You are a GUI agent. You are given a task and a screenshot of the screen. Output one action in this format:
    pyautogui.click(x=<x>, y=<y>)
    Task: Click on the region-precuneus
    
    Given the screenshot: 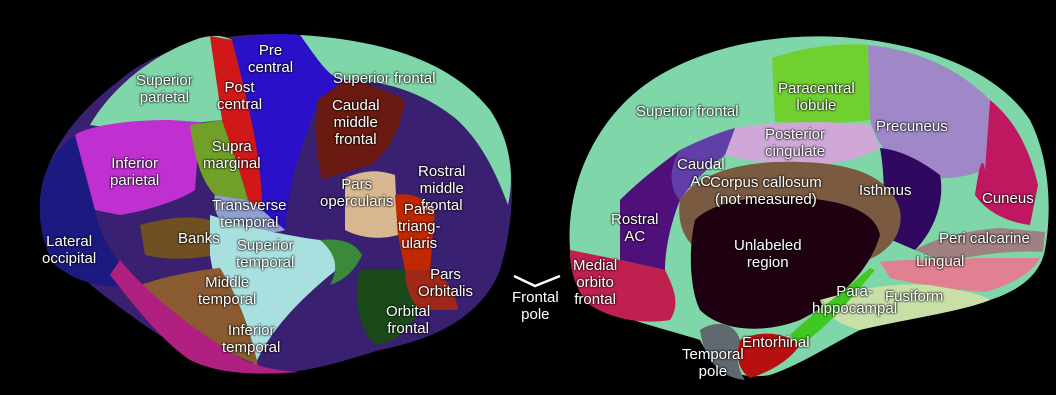 What is the action you would take?
    pyautogui.click(x=929, y=112)
    